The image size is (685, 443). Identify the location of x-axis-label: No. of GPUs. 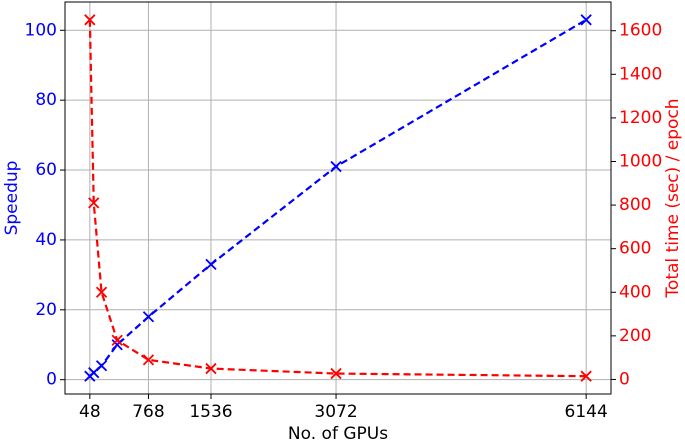
(338, 433).